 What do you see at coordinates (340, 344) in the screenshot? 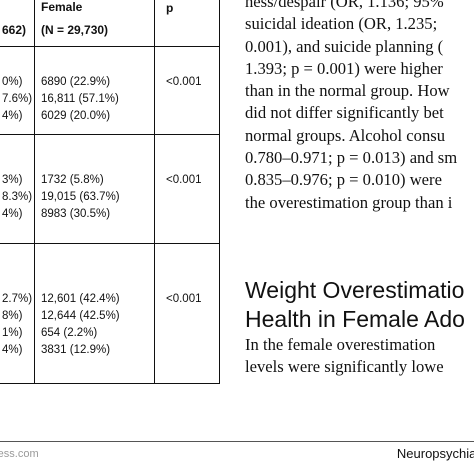
I see `body-line: In the female overestimation` at bounding box center [340, 344].